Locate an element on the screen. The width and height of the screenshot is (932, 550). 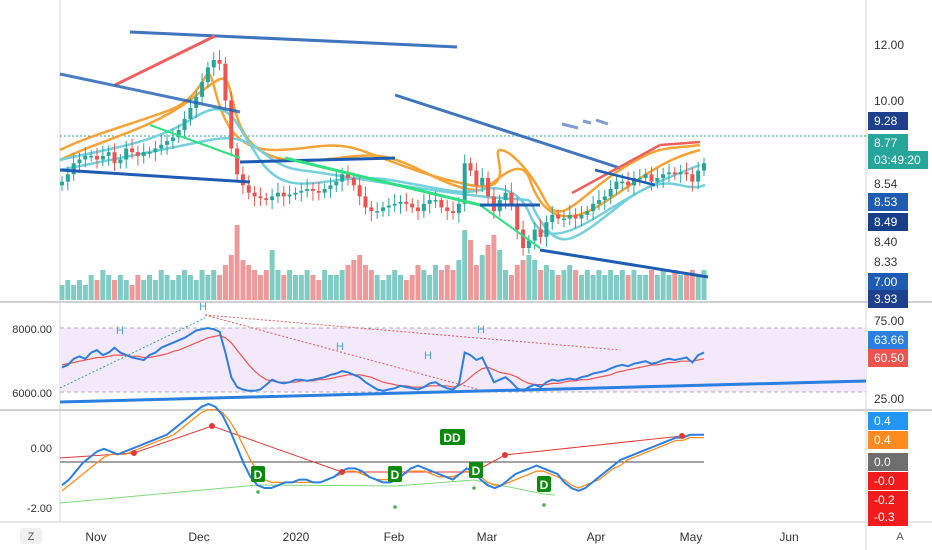
svg-text: -0.0 is located at coordinates (884, 481).